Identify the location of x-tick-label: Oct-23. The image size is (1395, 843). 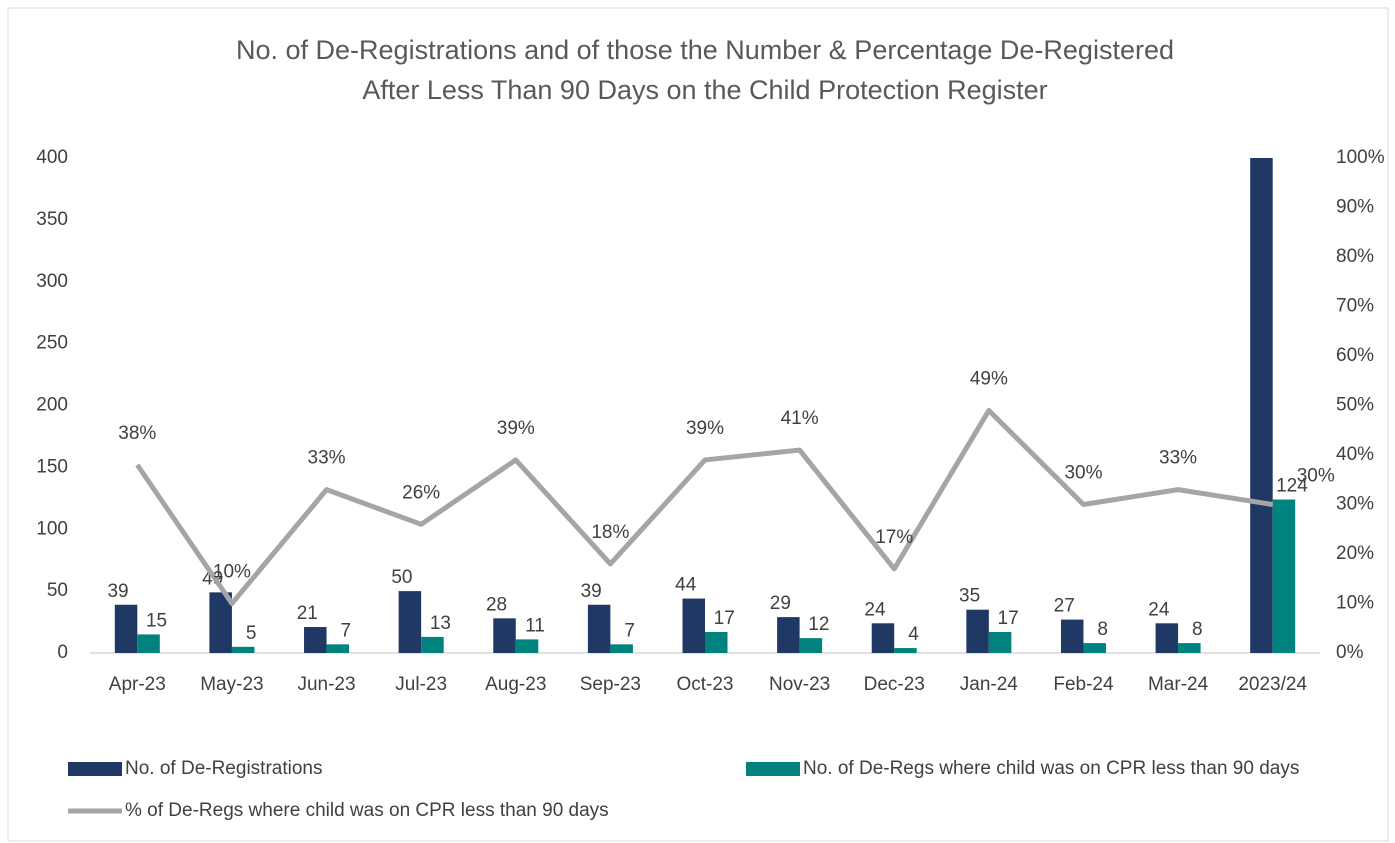
(704, 684).